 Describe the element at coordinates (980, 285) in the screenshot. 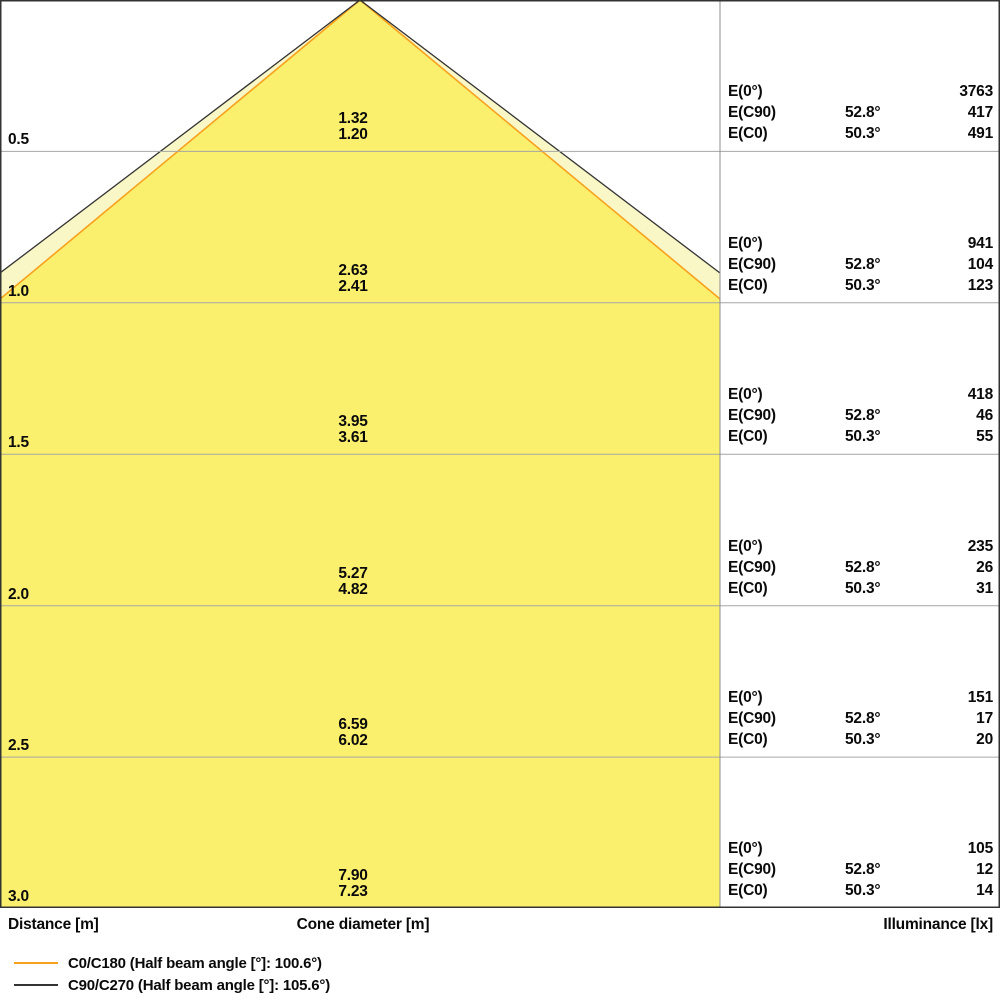

I see `ec0-value: 123` at that location.